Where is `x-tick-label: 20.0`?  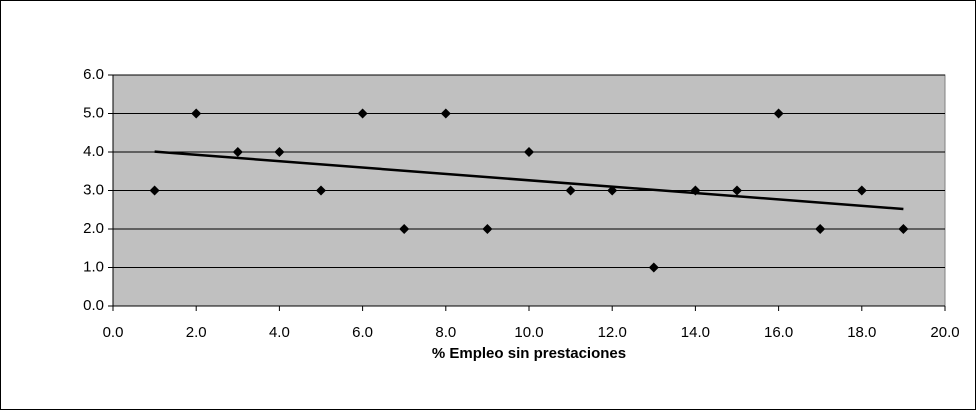 x-tick-label: 20.0 is located at coordinates (944, 332).